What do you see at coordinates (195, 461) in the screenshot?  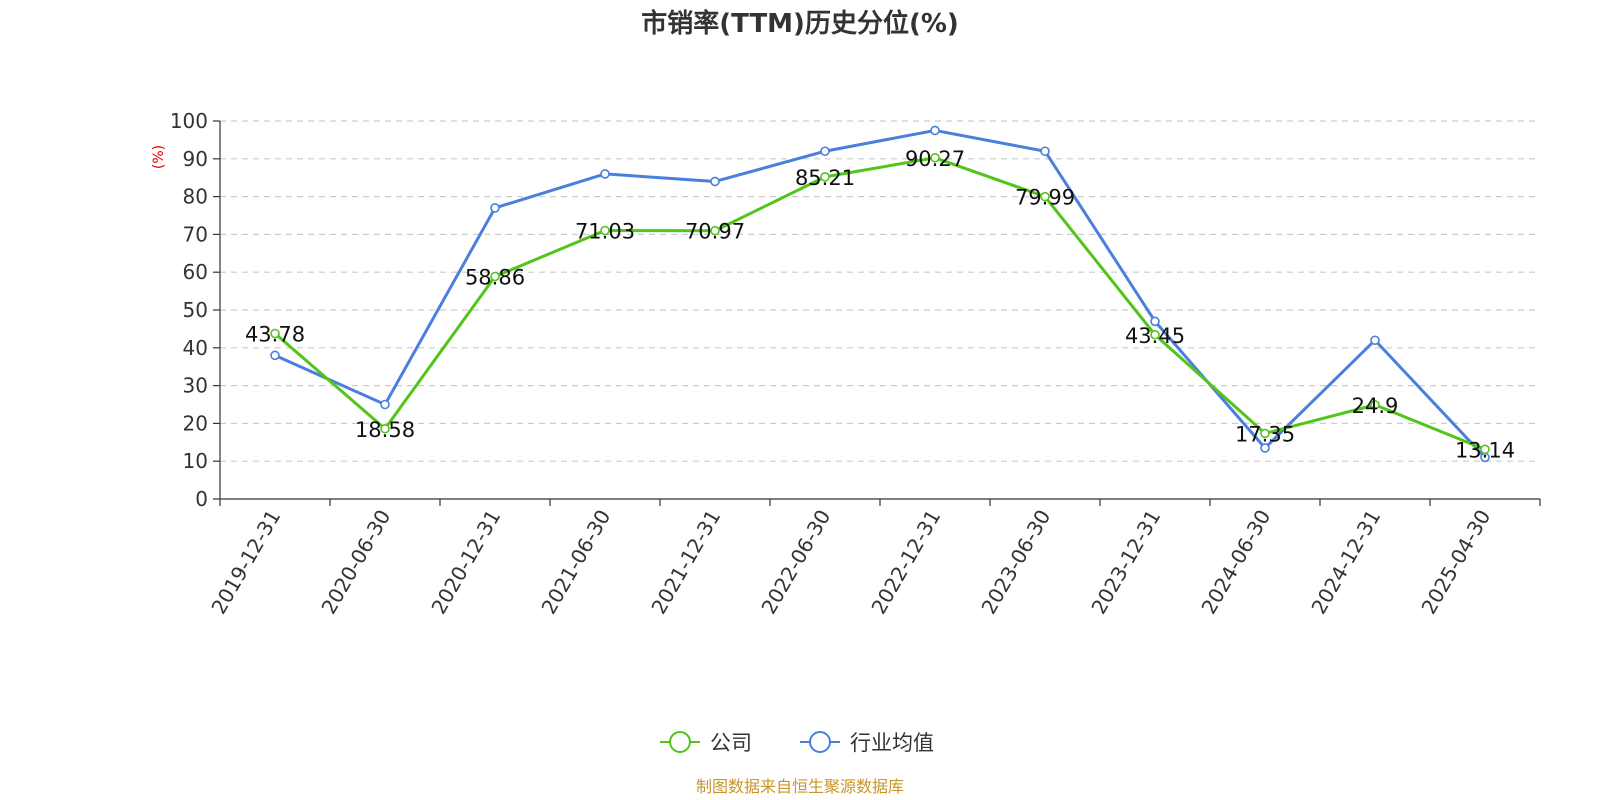 I see `y-tick-label: 10` at bounding box center [195, 461].